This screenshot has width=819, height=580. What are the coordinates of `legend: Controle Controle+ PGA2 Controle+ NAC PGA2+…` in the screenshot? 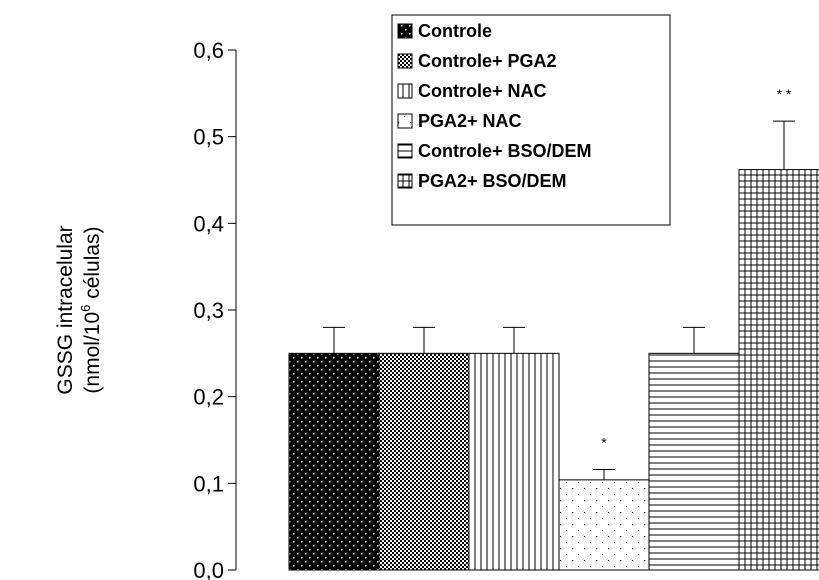 It's located at (531, 120).